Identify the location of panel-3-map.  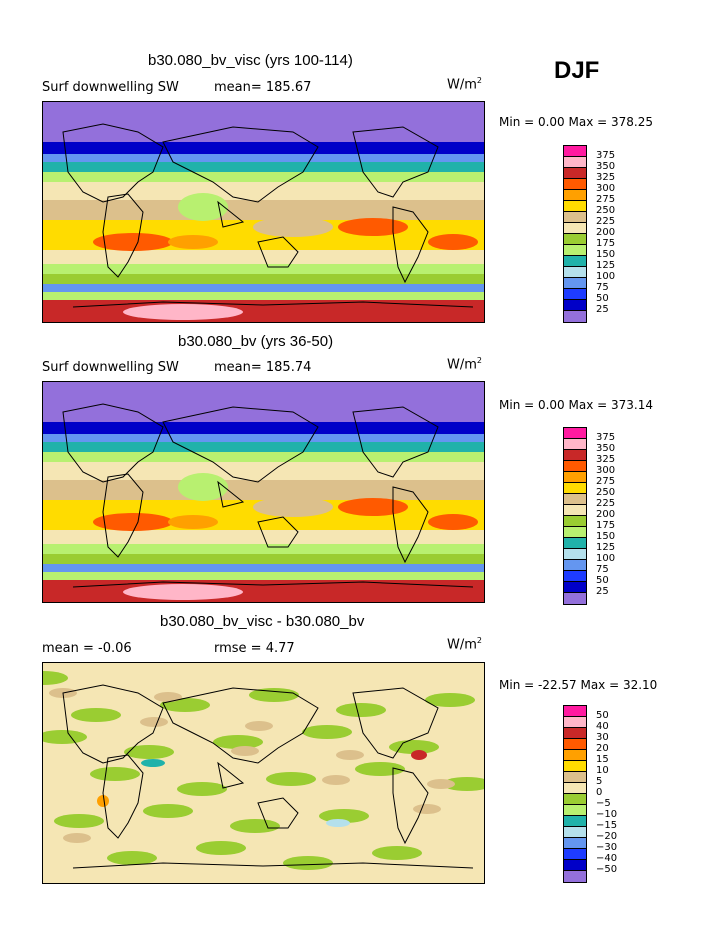
(263, 773).